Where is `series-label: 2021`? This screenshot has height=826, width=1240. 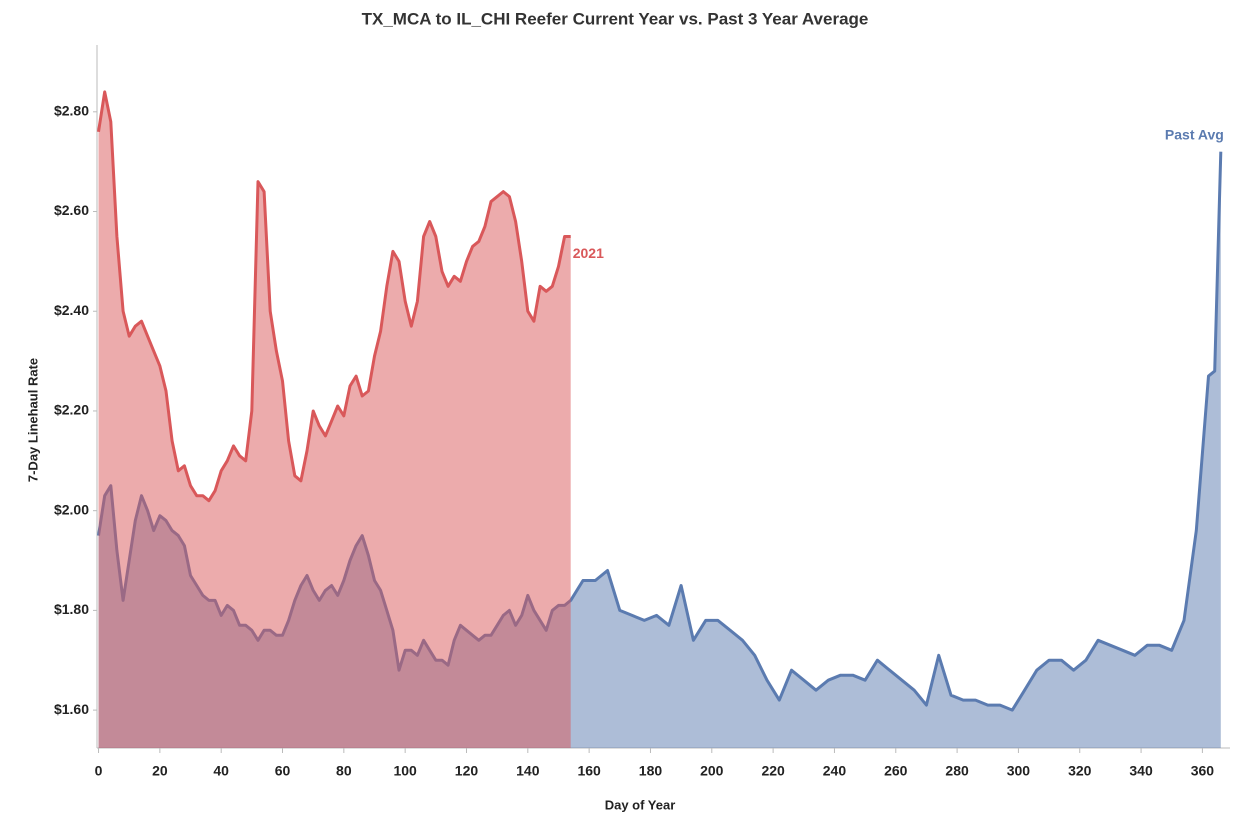 series-label: 2021 is located at coordinates (588, 253).